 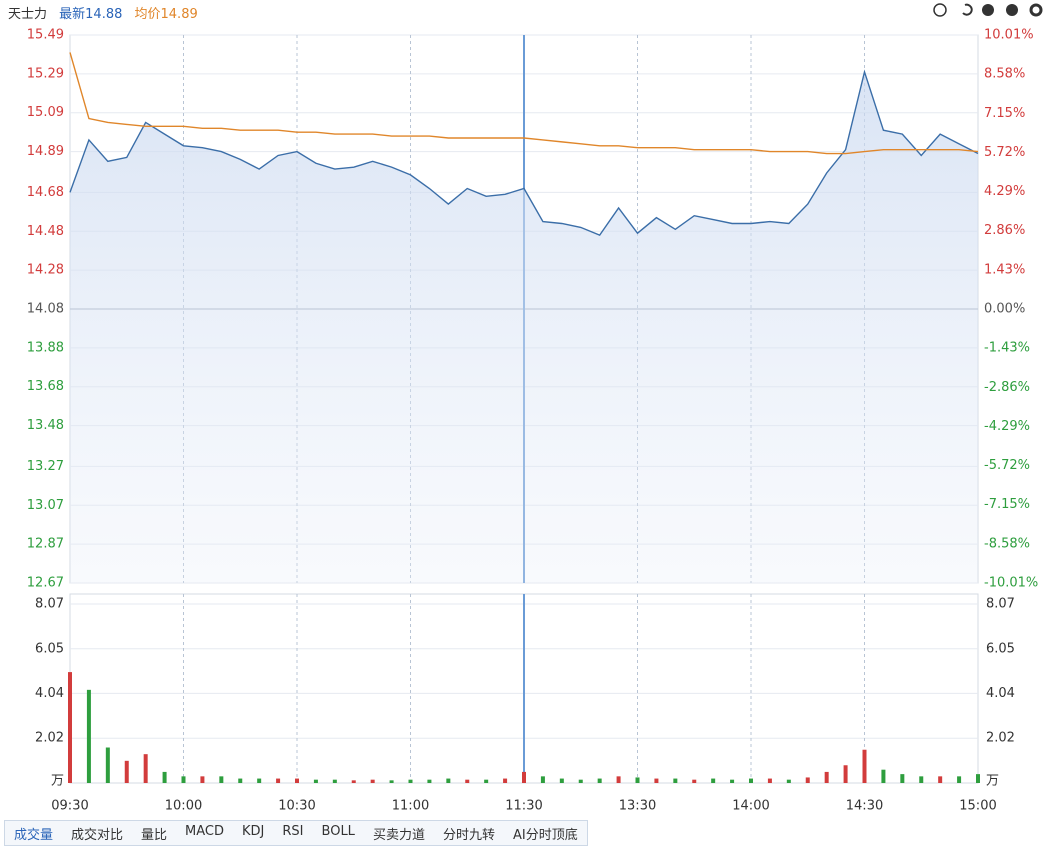 I want to click on volume-tick-label: 2.02, so click(x=49, y=738).